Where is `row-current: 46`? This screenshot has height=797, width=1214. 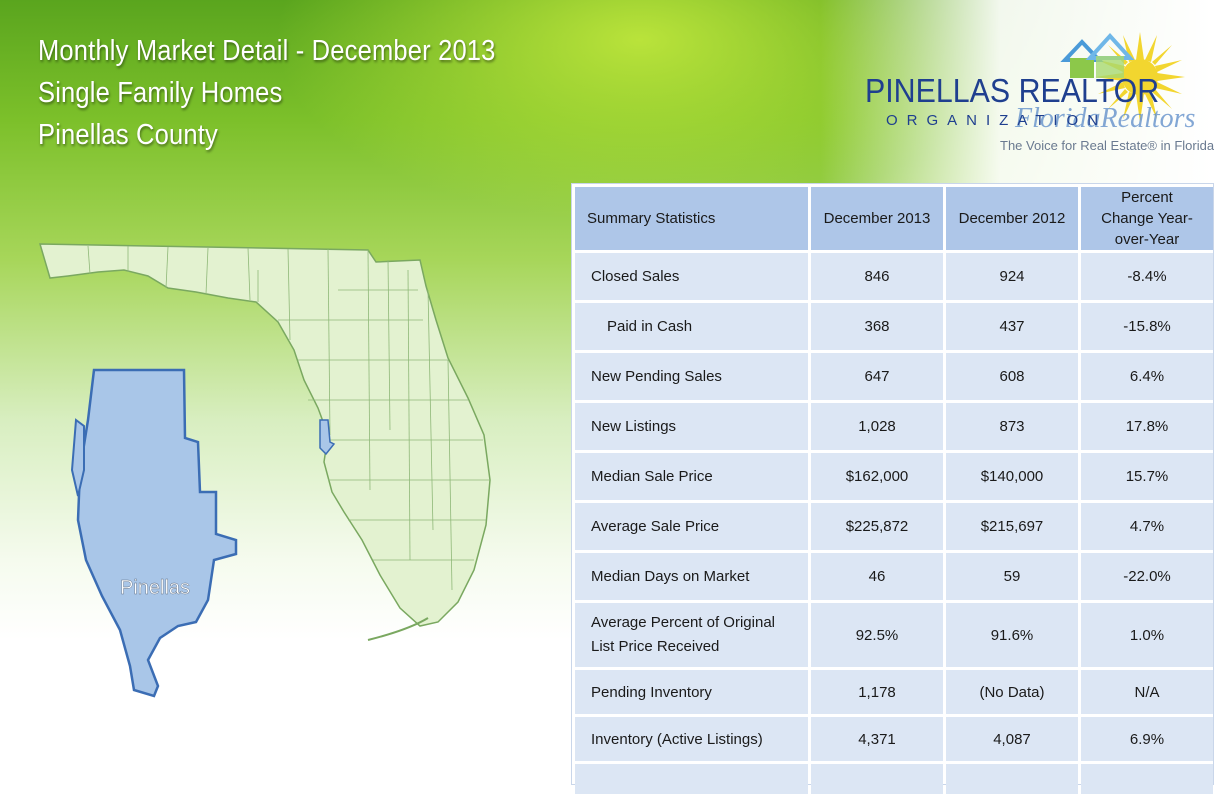
row-current: 46 is located at coordinates (877, 576).